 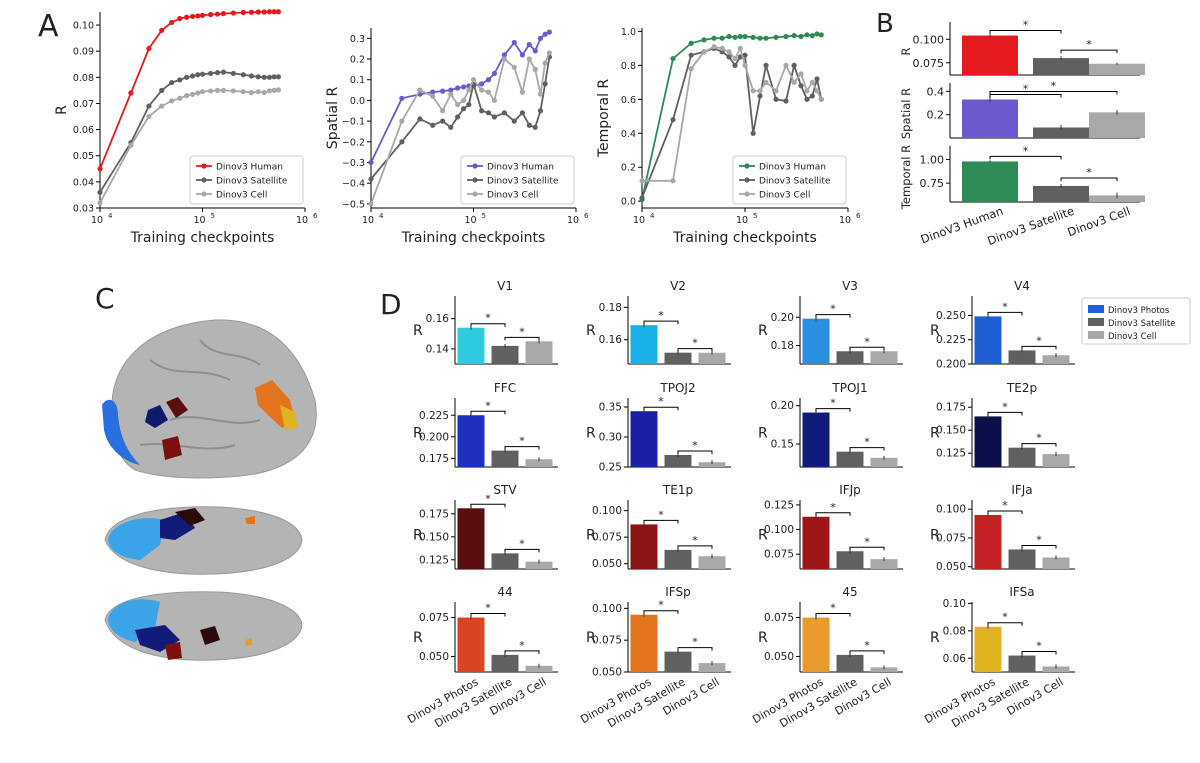 I want to click on y-tick-label: 0.18, so click(x=610, y=308).